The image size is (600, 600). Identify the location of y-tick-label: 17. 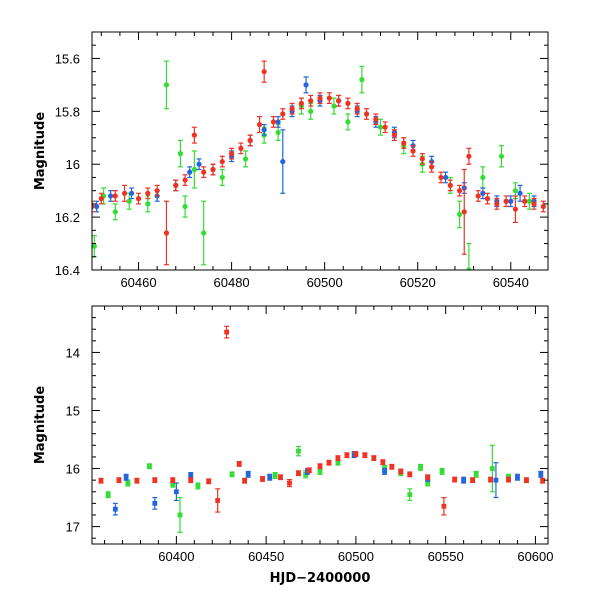
(73, 527).